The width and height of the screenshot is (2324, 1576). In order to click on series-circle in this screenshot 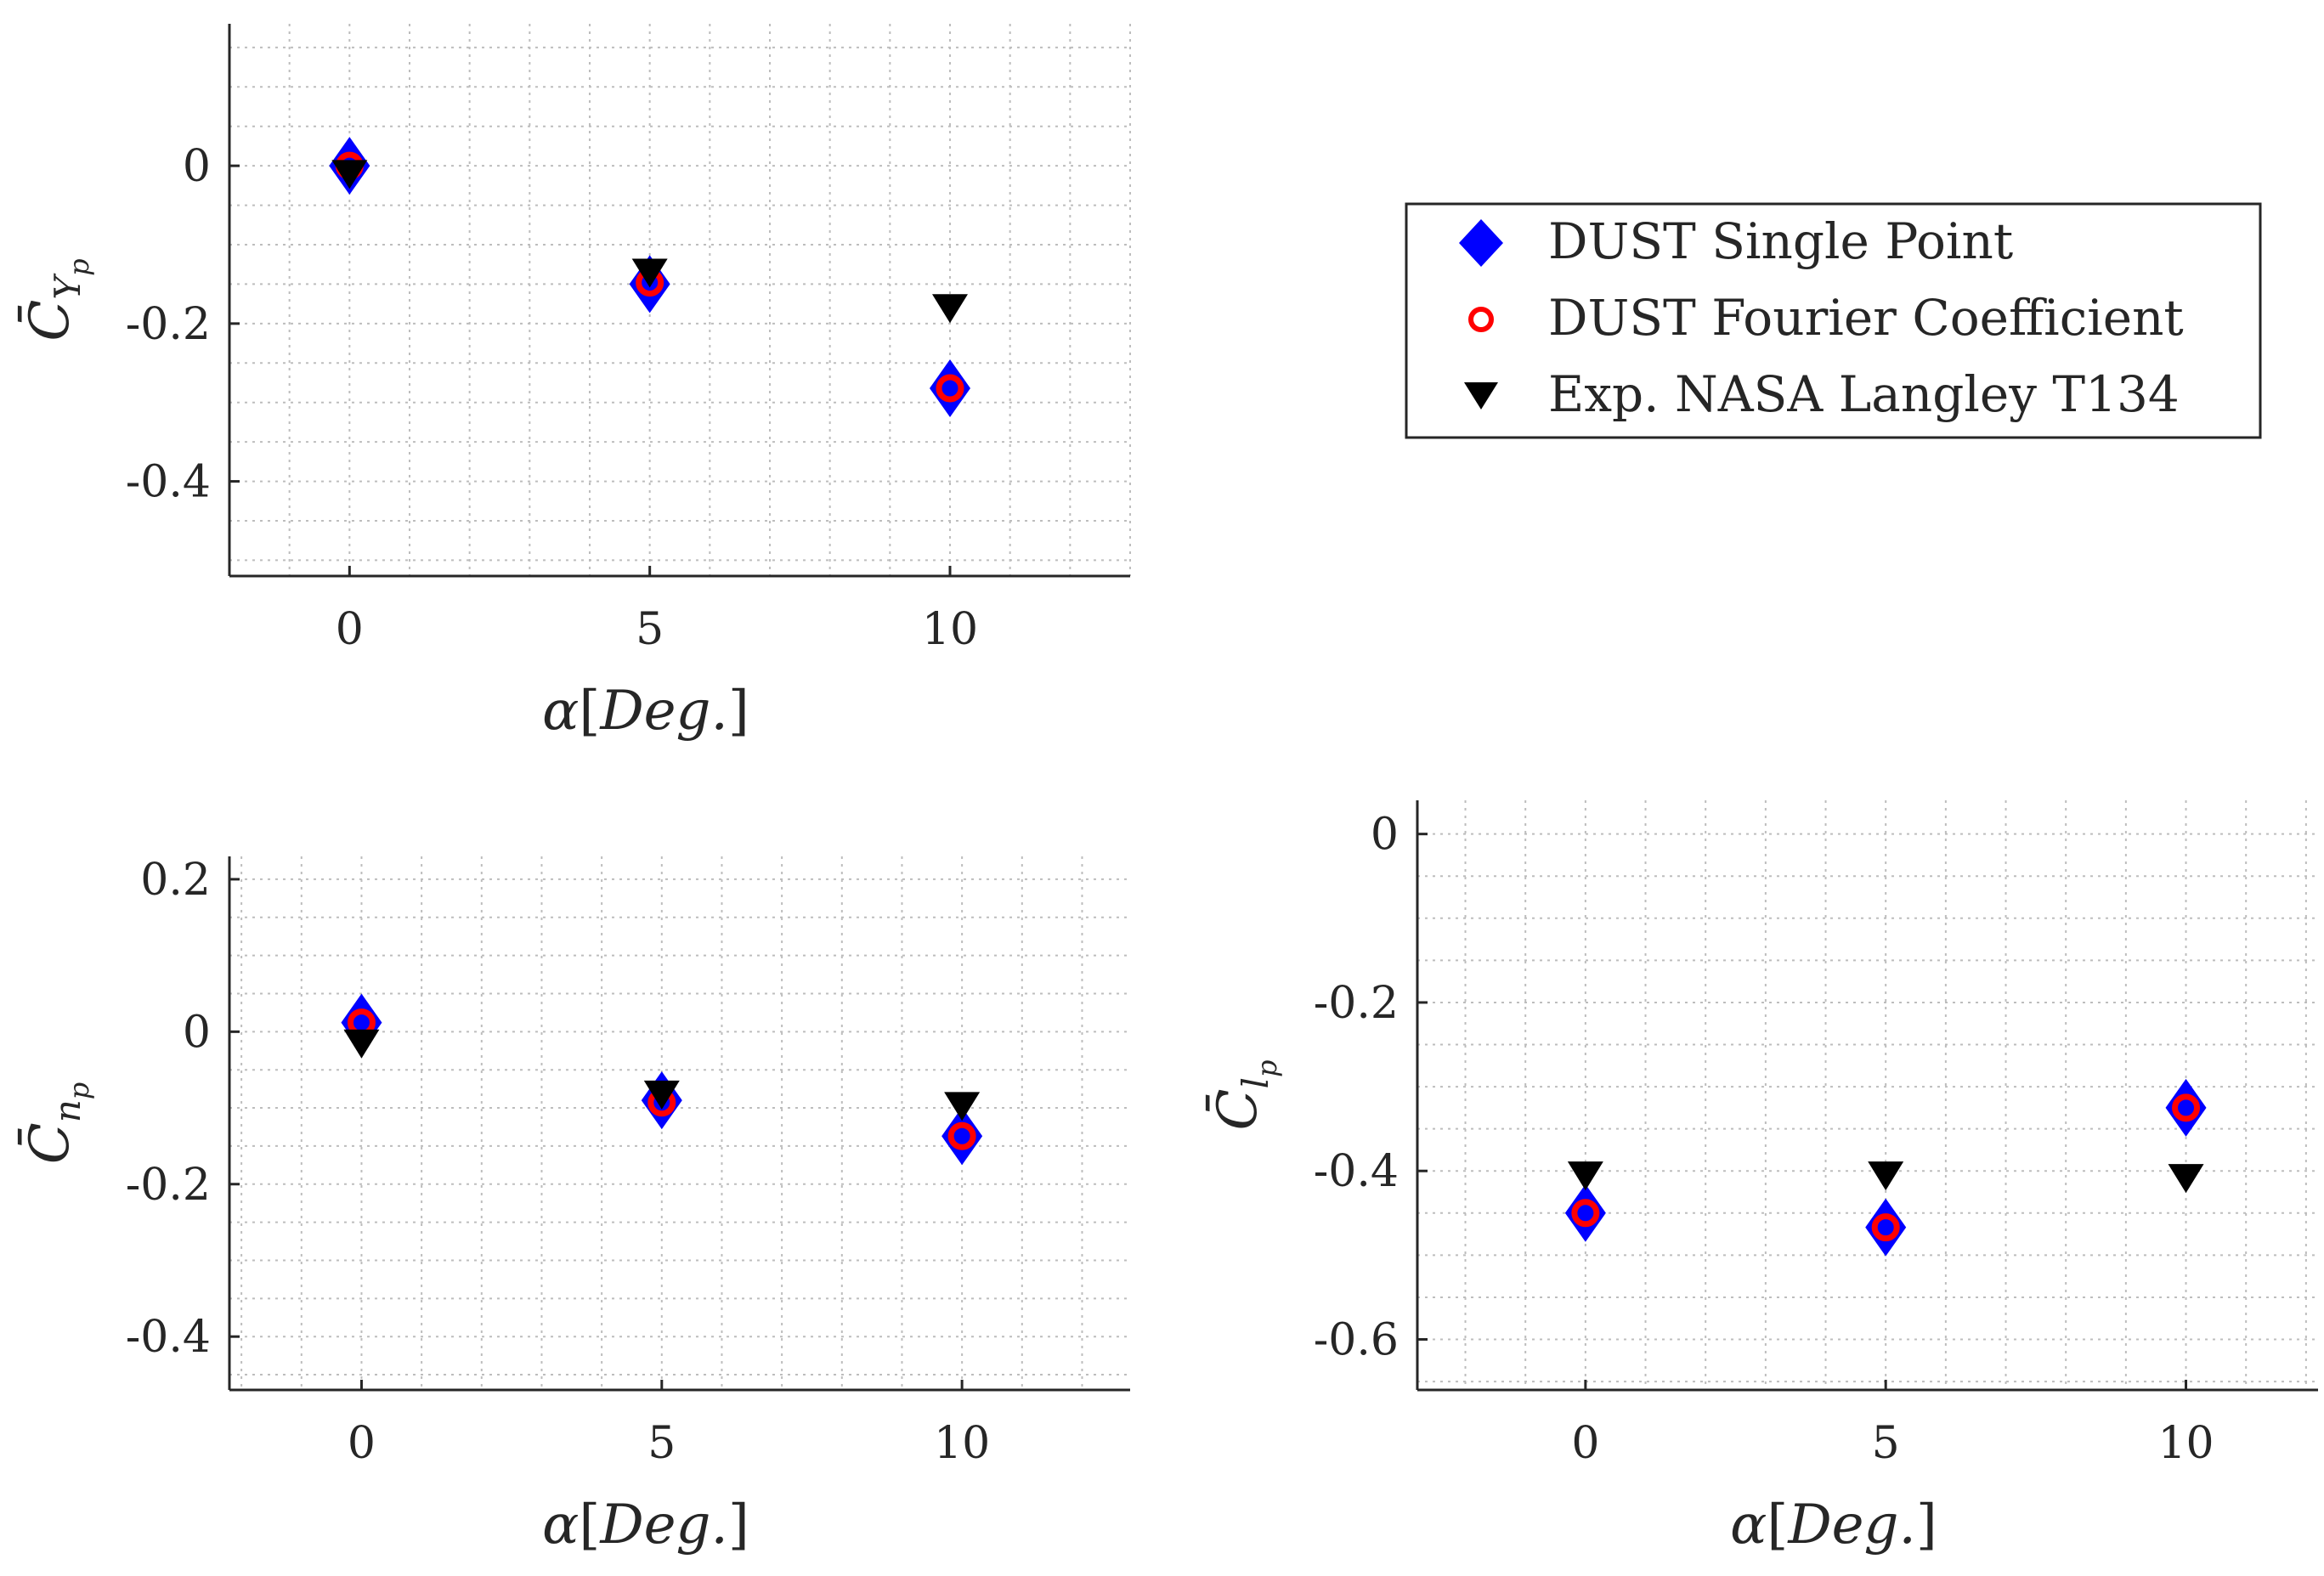, I will do `click(1886, 1167)`.